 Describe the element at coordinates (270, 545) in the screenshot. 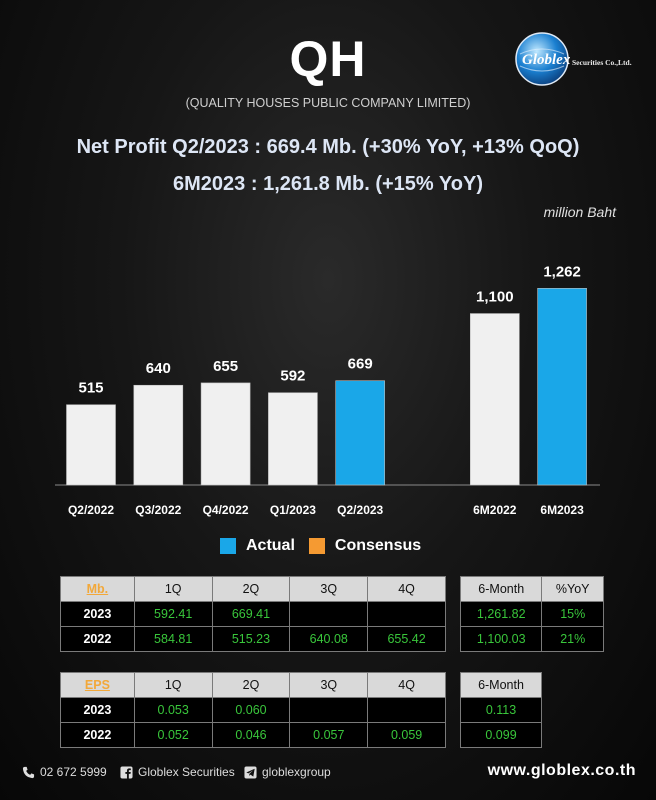

I see `legend-label-actual: Actual` at that location.